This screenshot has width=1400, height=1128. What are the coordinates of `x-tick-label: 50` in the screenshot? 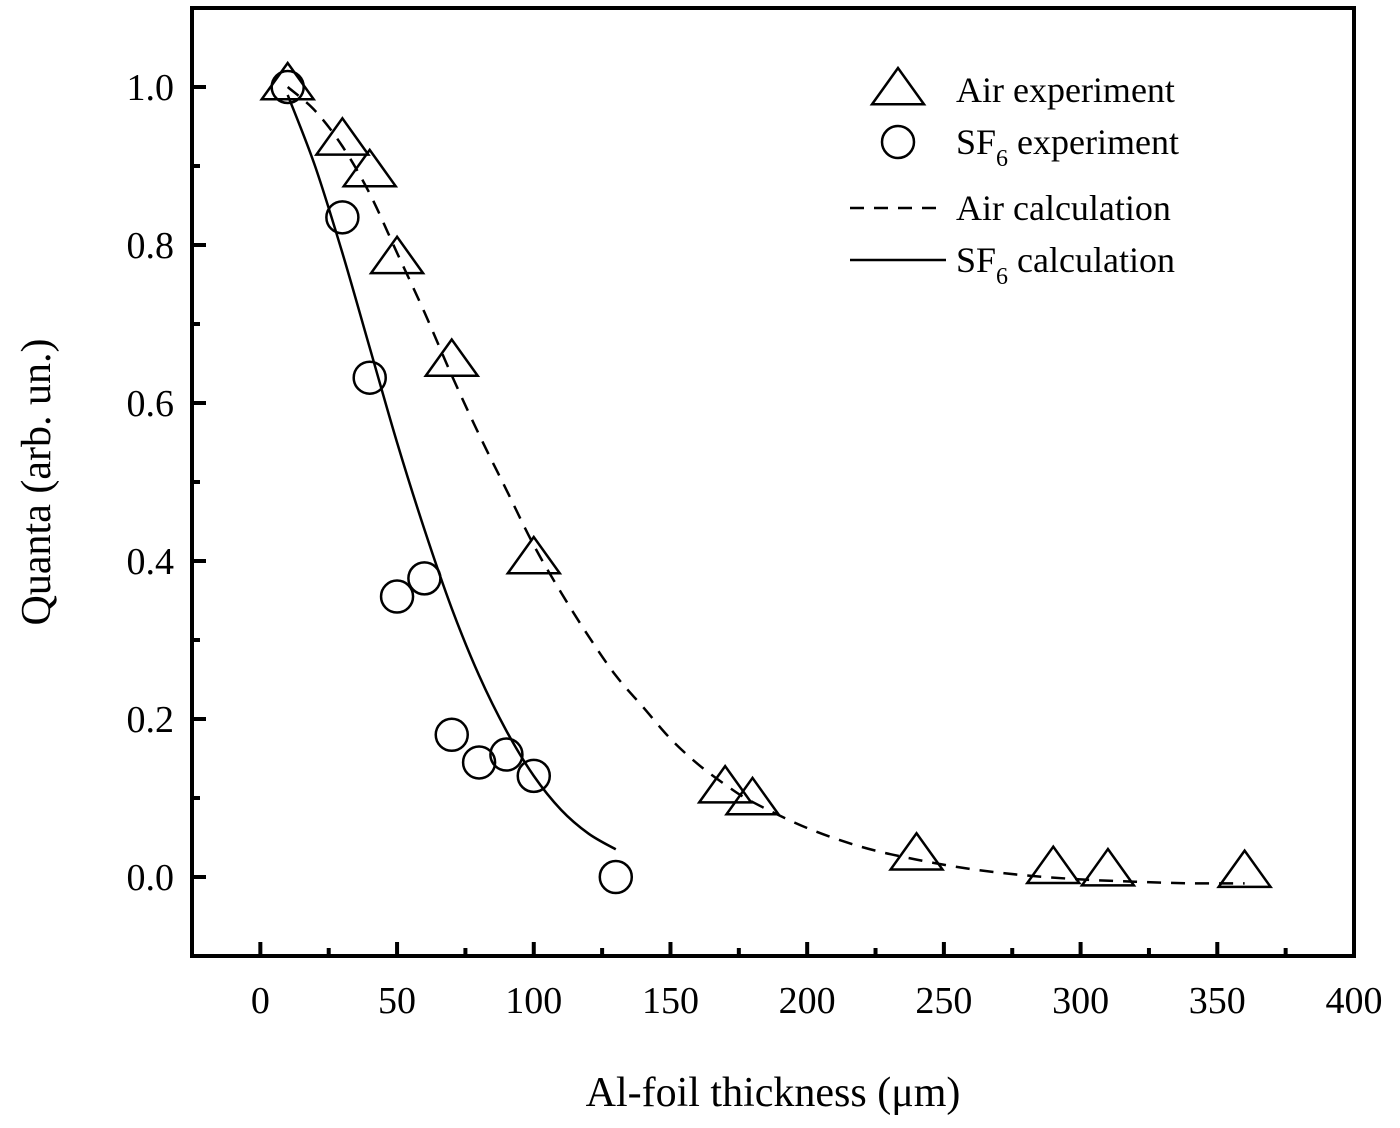 It's located at (397, 1001).